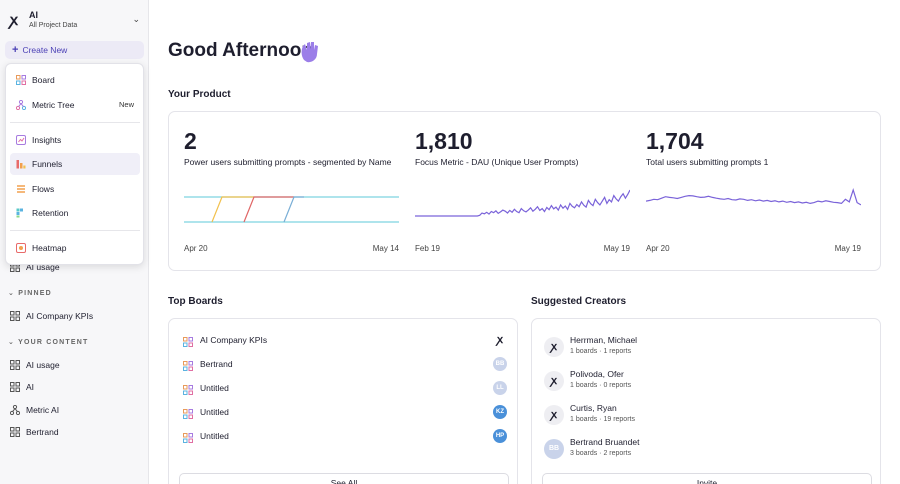  I want to click on board-row: Untitled KZ, so click(345, 415).